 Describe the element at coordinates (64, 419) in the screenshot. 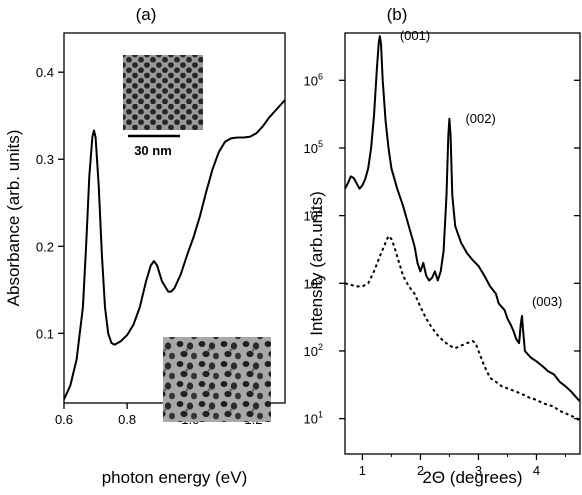

I see `xtick-label: 0.6` at that location.